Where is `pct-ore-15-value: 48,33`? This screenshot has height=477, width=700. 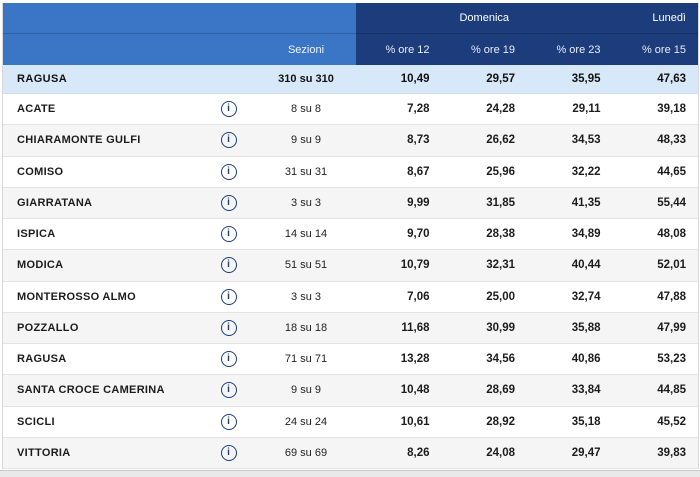 pct-ore-15-value: 48,33 is located at coordinates (671, 140).